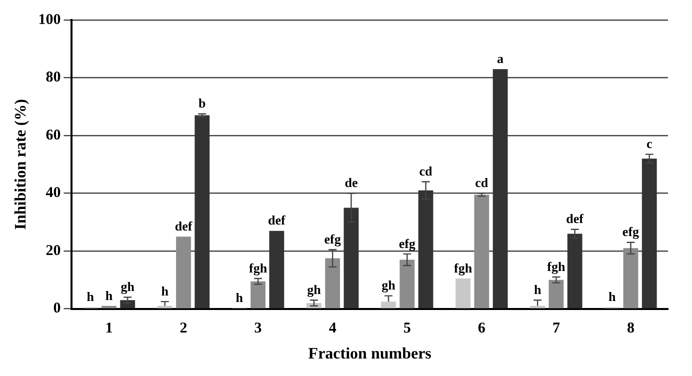 The image size is (692, 376). What do you see at coordinates (649, 144) in the screenshot?
I see `data-label: c` at bounding box center [649, 144].